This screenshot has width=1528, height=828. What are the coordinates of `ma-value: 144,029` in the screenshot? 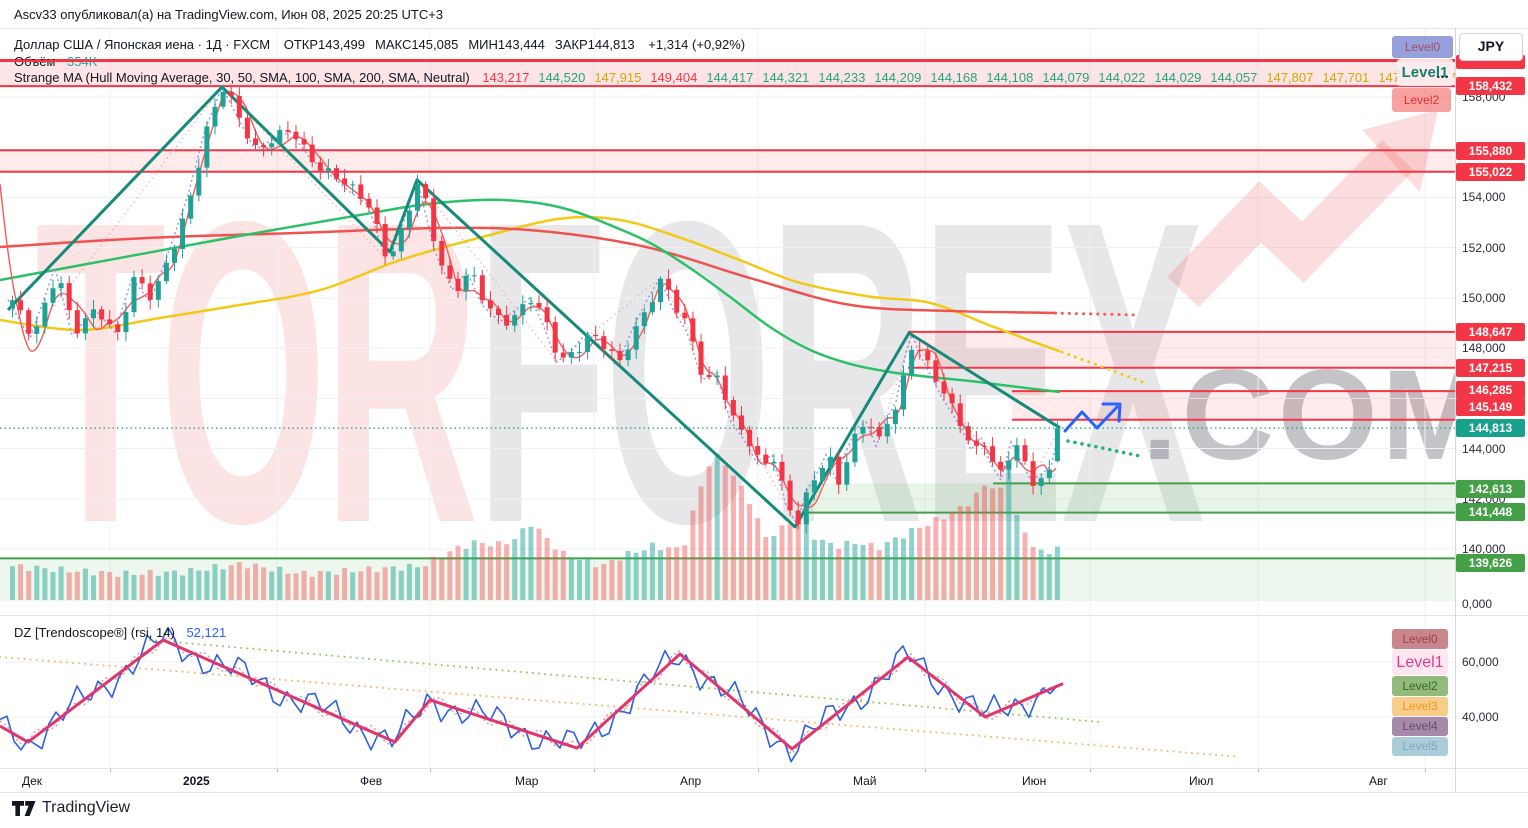 It's located at (1178, 77).